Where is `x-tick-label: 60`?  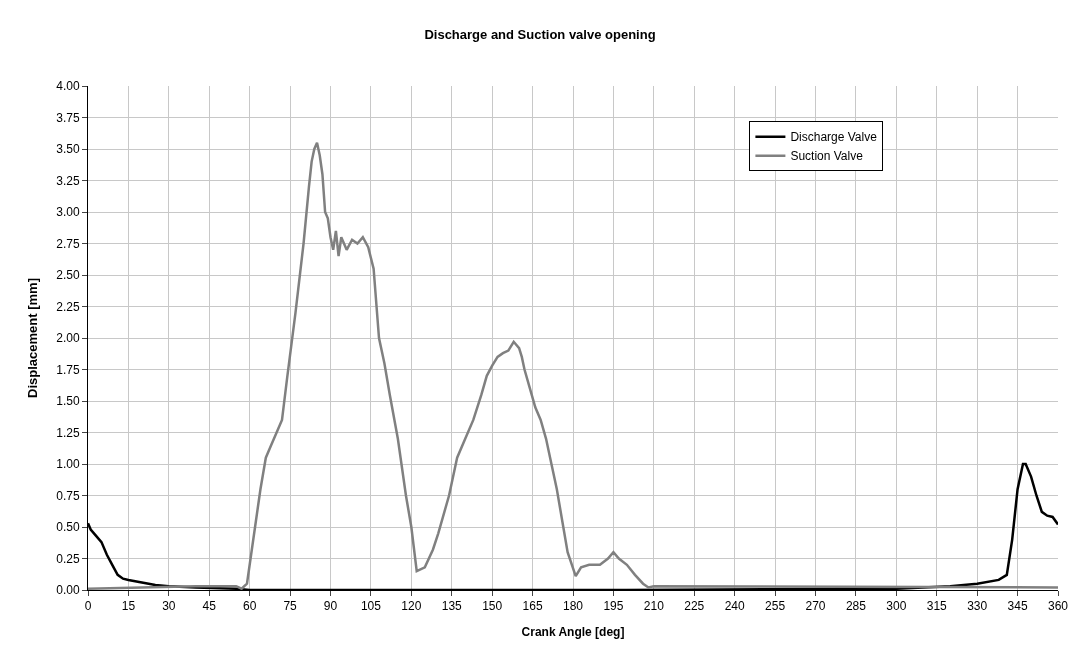 x-tick-label: 60 is located at coordinates (249, 606).